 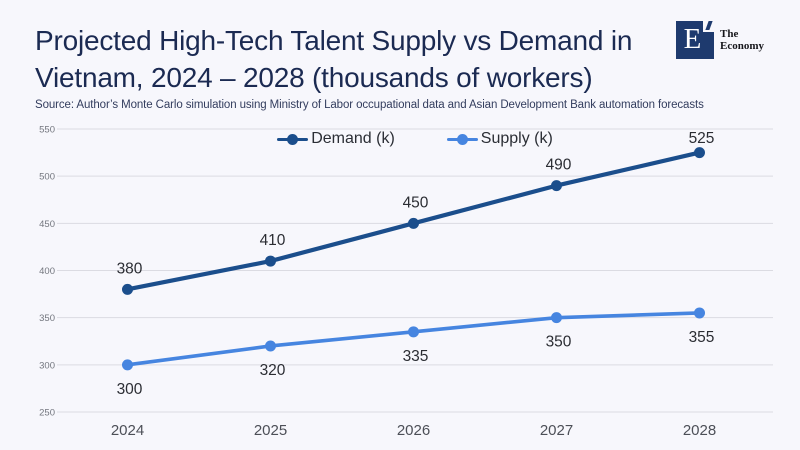 What do you see at coordinates (708, 26) in the screenshot?
I see `logo-apostrophe-icon` at bounding box center [708, 26].